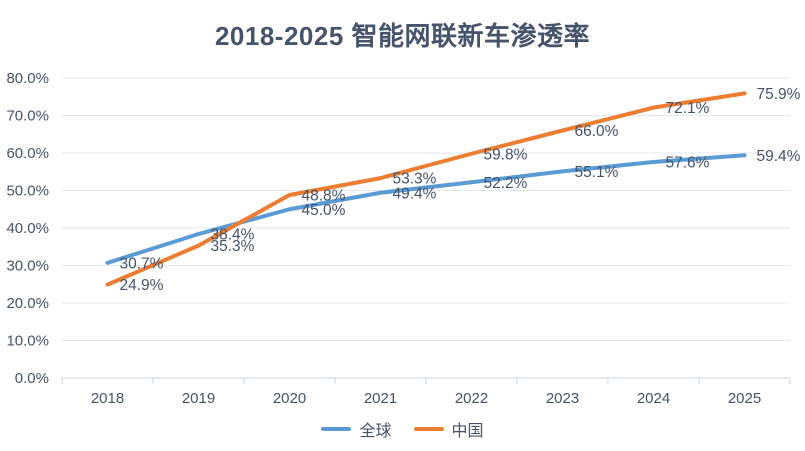  Describe the element at coordinates (142, 285) in the screenshot. I see `data-label: 24.9%` at that location.